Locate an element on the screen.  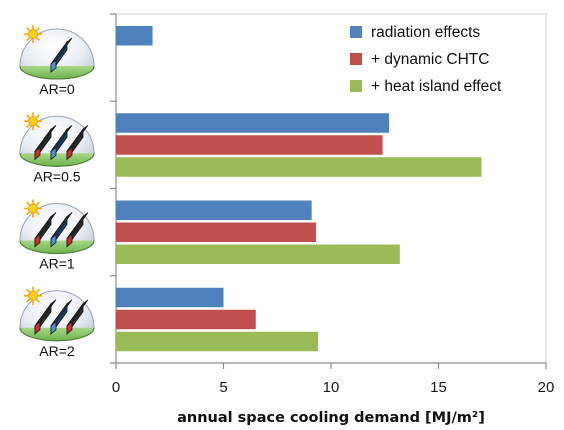
x-axis-title: annual space cooling demand [MJ/m²] is located at coordinates (331, 418).